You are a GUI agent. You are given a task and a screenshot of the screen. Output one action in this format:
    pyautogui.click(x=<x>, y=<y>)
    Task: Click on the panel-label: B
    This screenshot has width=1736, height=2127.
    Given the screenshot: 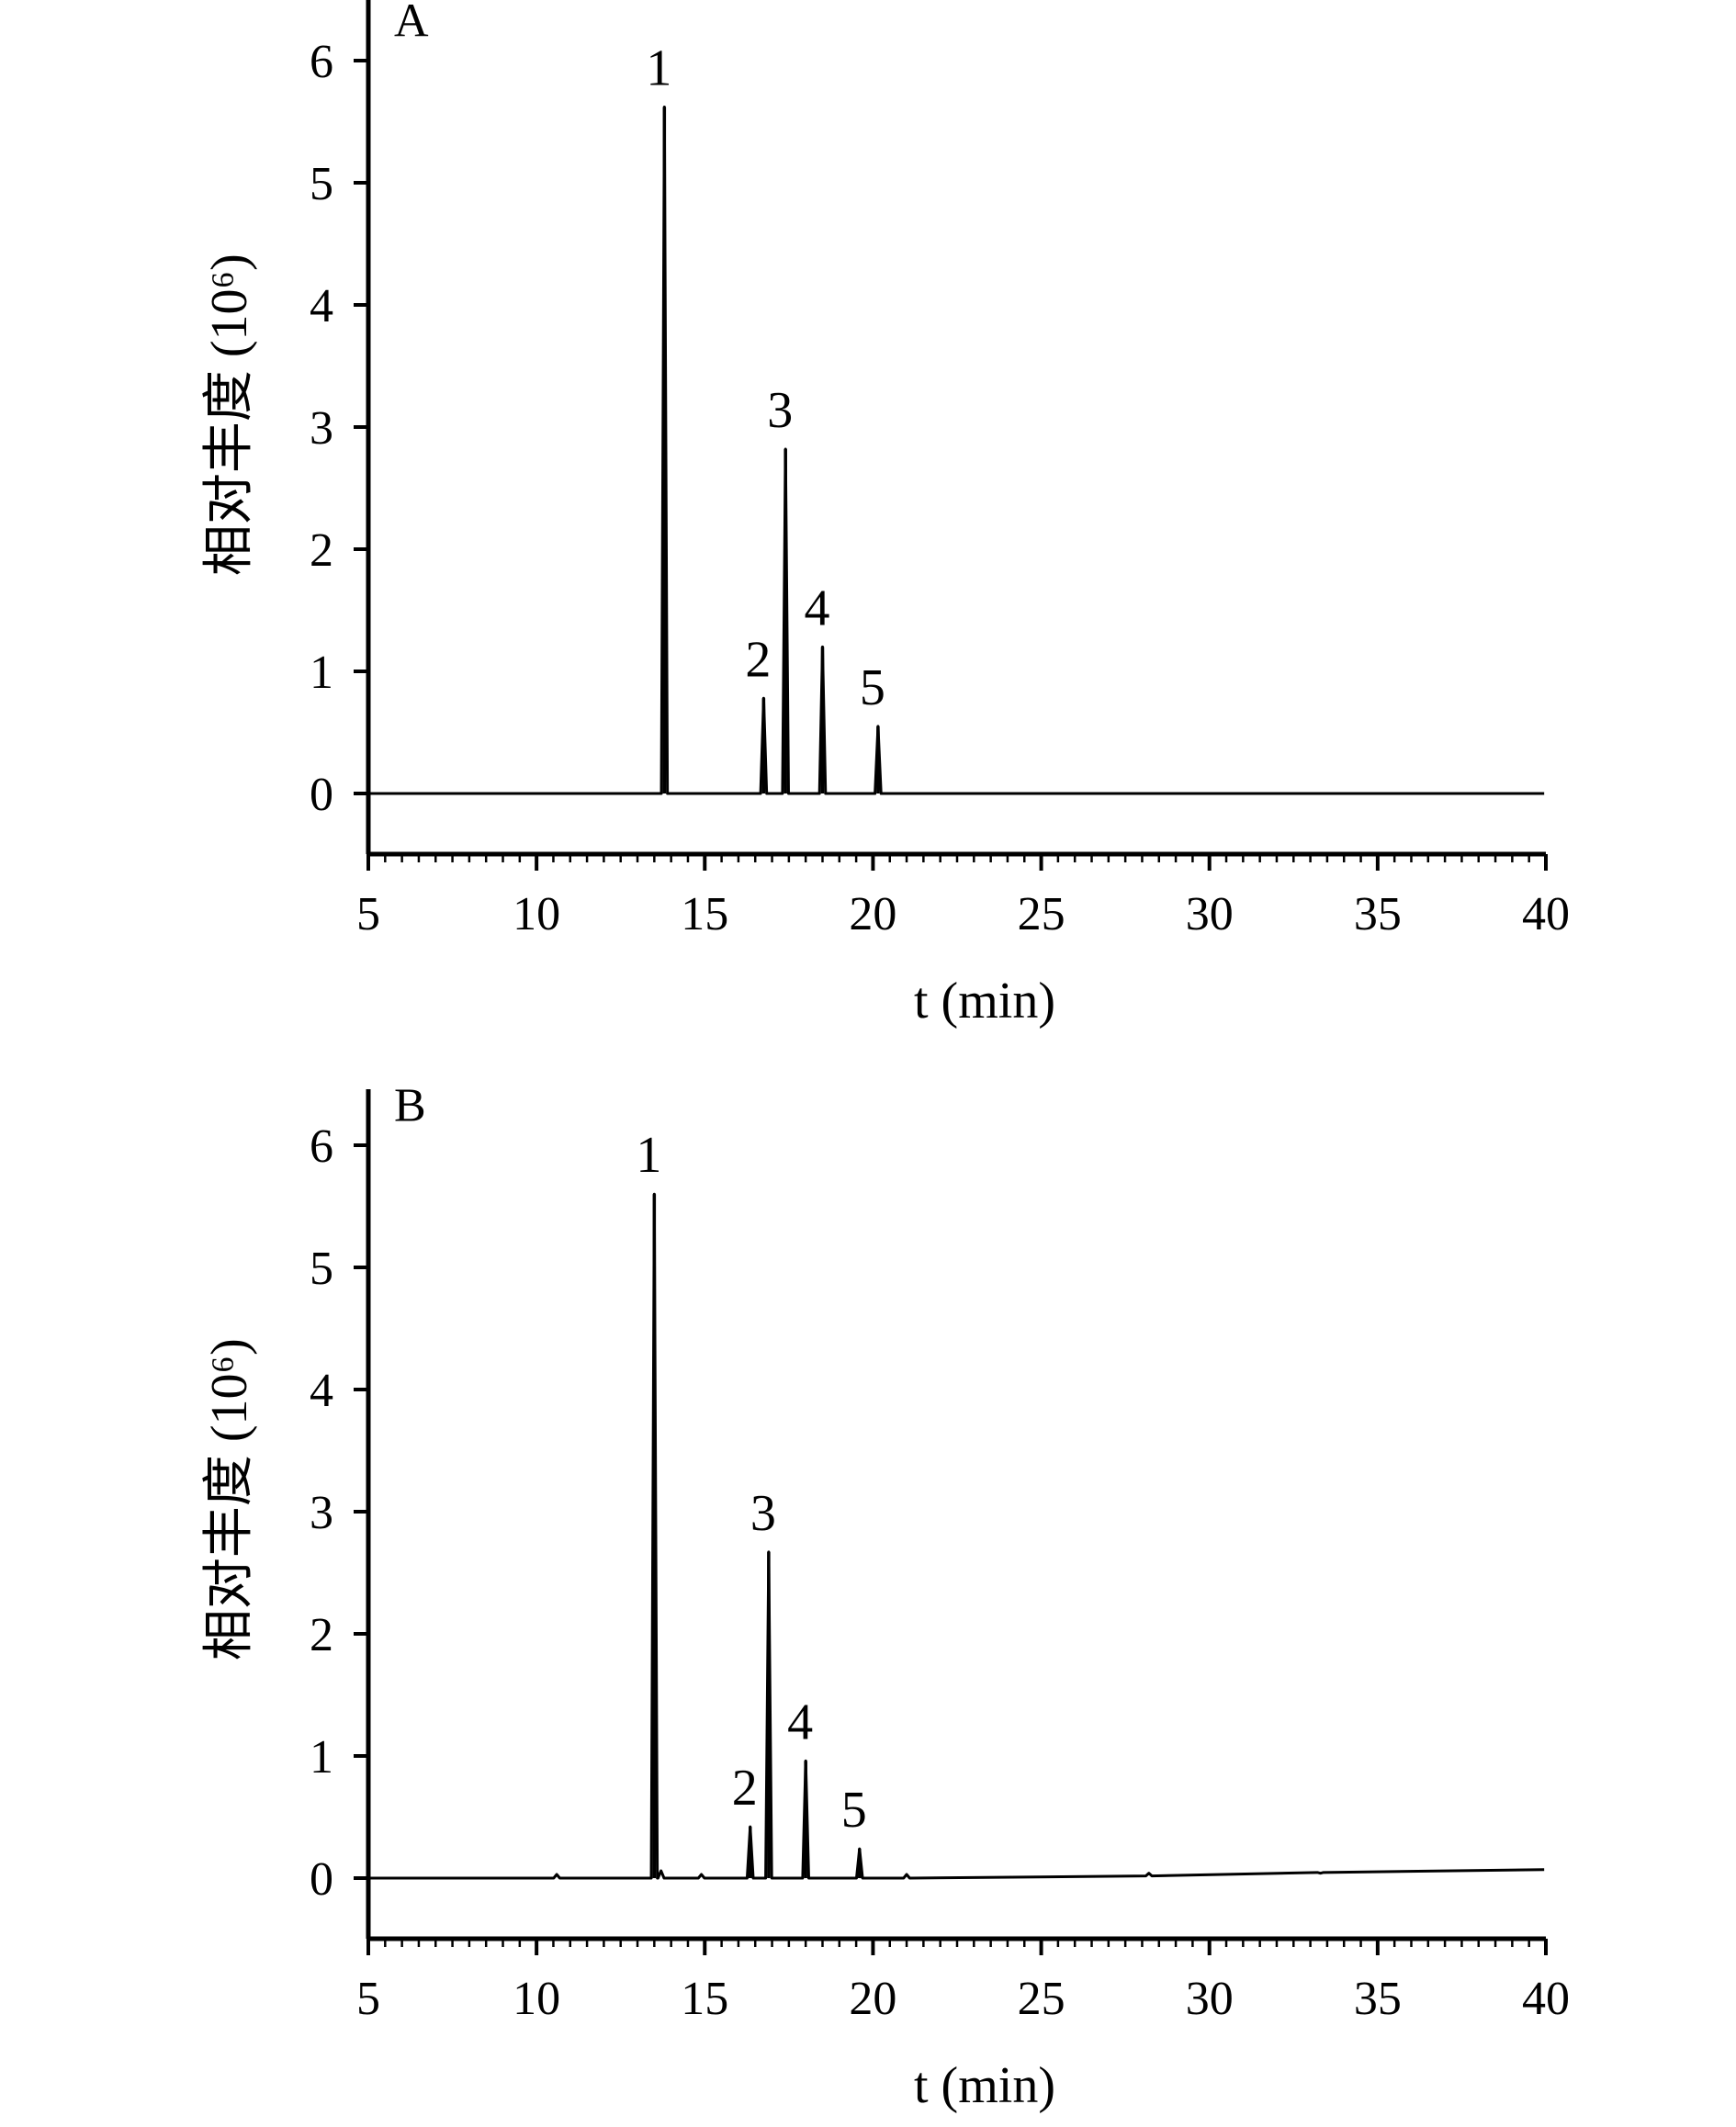 What is the action you would take?
    pyautogui.click(x=410, y=1105)
    